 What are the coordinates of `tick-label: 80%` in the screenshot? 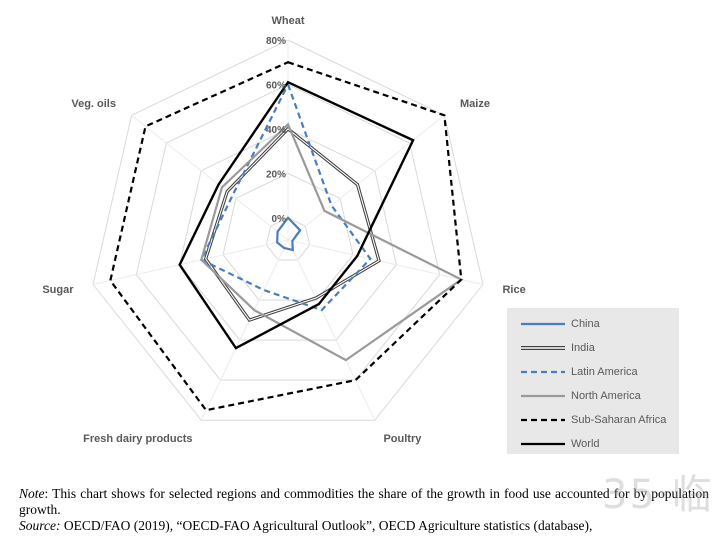 It's located at (276, 41).